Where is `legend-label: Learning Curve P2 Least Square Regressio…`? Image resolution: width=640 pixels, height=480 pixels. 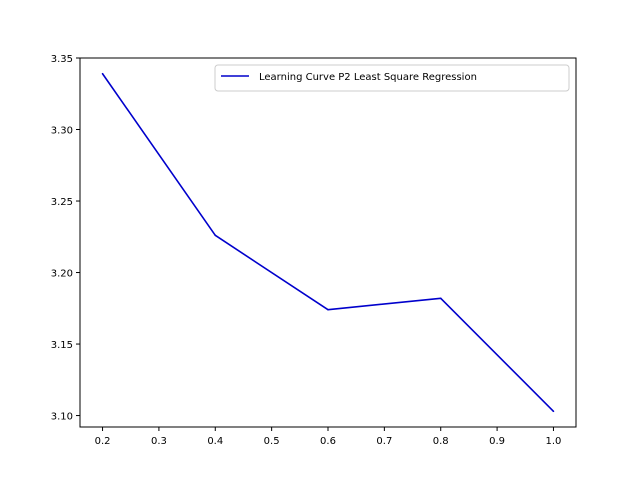 legend-label: Learning Curve P2 Least Square Regressio… is located at coordinates (368, 77).